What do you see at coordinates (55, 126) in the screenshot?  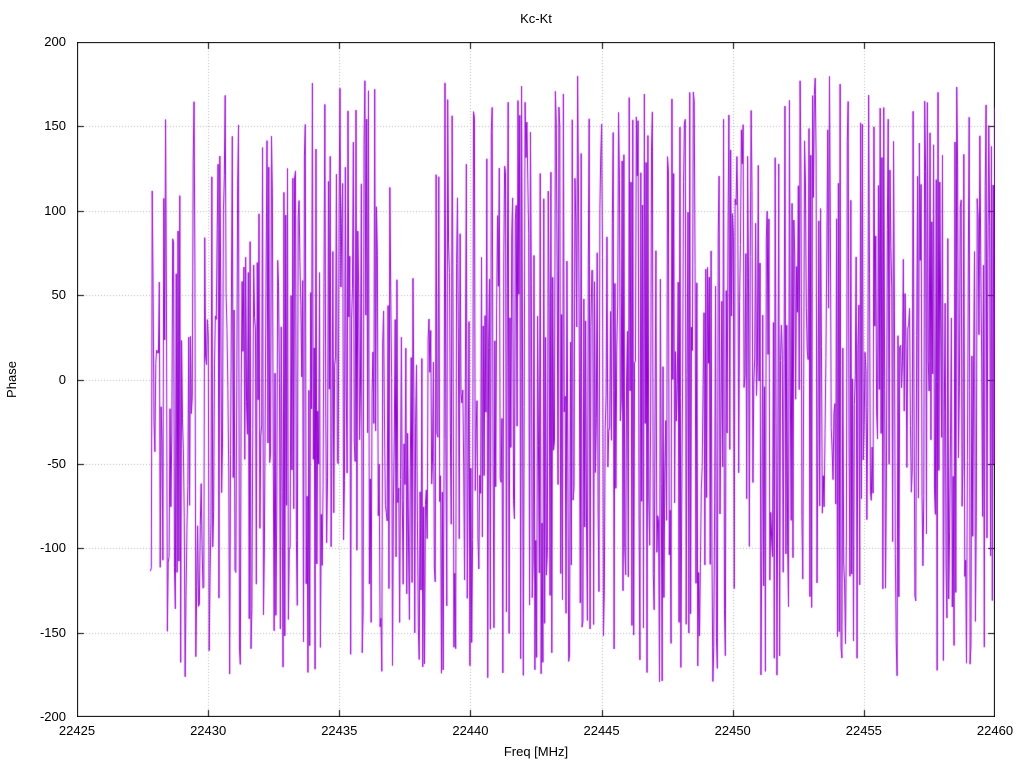 I see `y-tick-label: 150` at bounding box center [55, 126].